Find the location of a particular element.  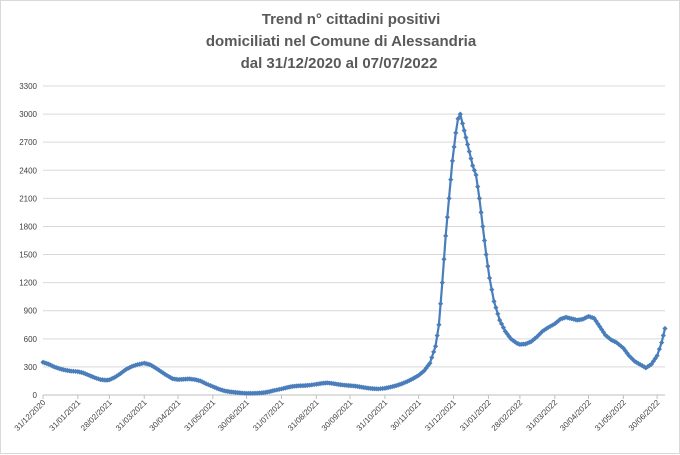

x-tick-label: 31/03/2022 is located at coordinates (542, 415).